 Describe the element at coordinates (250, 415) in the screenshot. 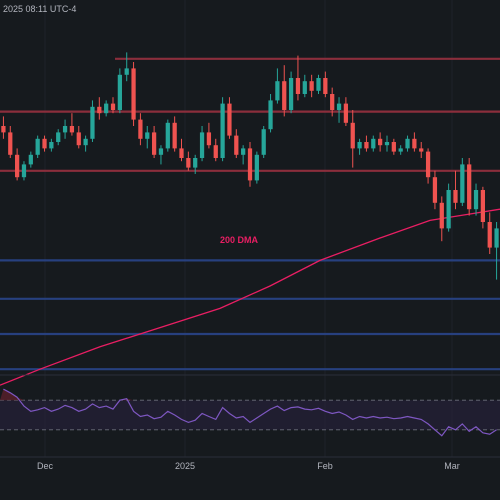

I see `rsi-band` at that location.